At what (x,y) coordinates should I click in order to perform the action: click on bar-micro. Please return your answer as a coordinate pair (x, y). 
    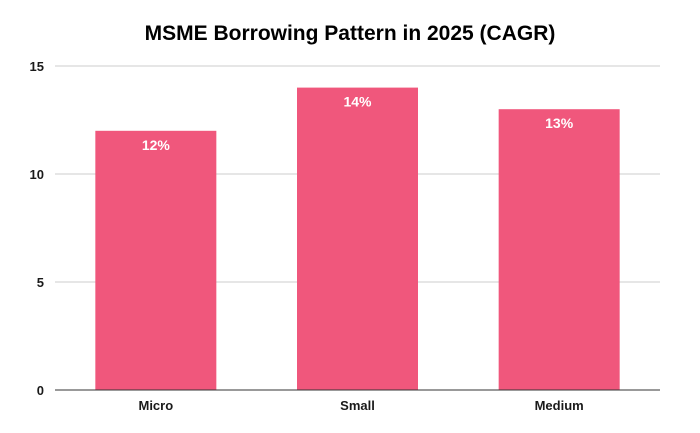
    Looking at the image, I should click on (156, 260).